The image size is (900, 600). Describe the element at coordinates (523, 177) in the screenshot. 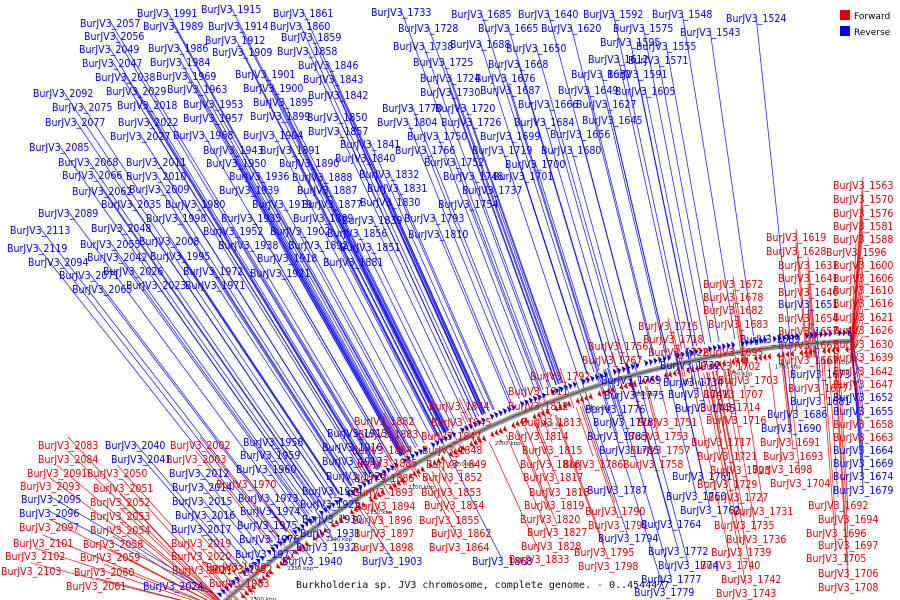

I see `reverse-gene-label: BurJV3_1701` at that location.